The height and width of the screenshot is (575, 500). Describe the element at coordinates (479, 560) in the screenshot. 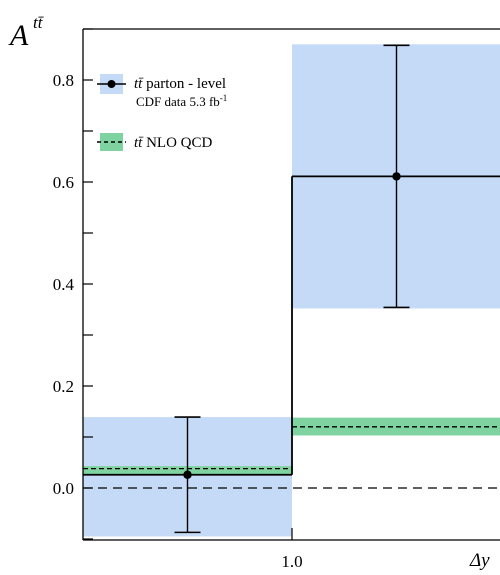

I see `x-axis-label: Δy` at that location.